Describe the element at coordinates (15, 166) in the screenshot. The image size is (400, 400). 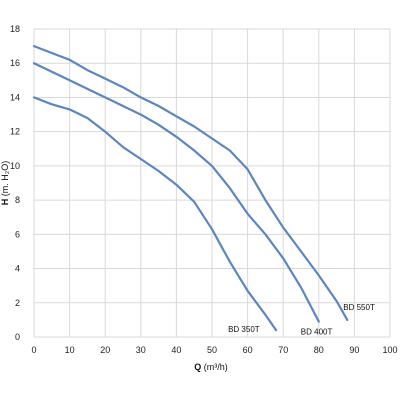
I see `y-tick-label: 10` at that location.